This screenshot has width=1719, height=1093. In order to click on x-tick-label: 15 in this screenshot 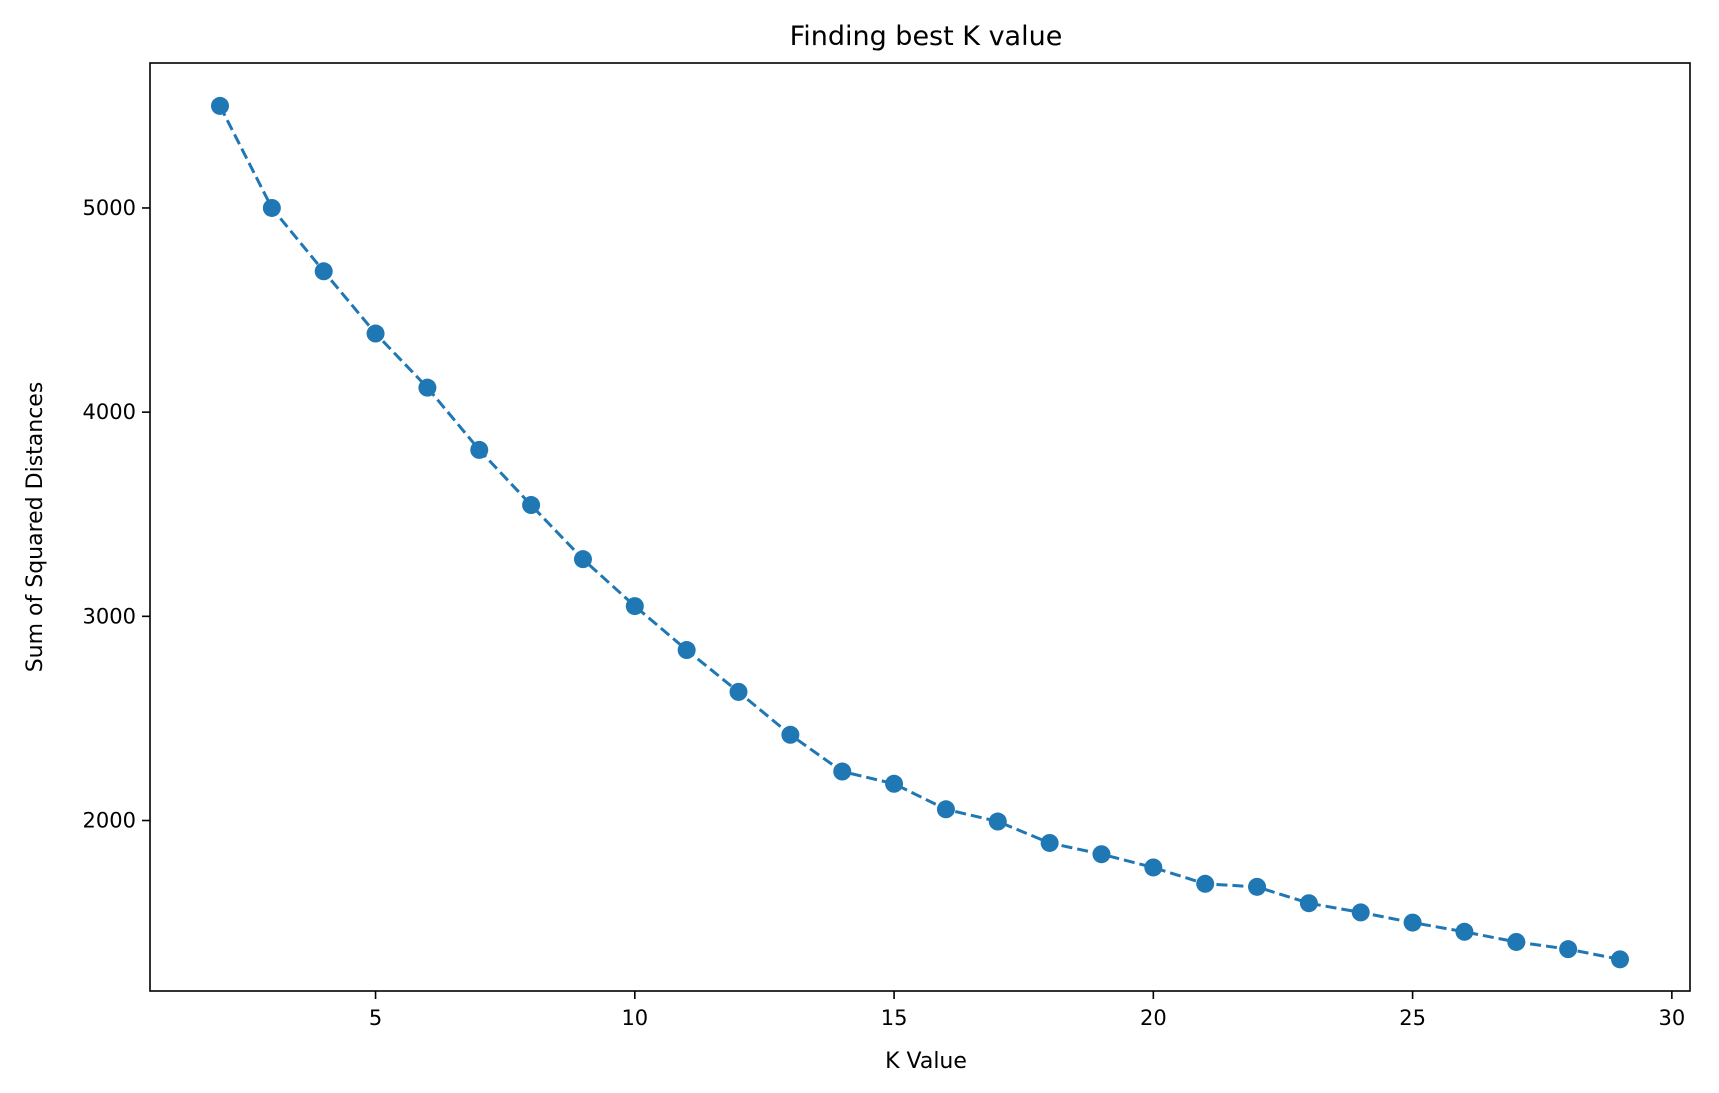, I will do `click(894, 1018)`.